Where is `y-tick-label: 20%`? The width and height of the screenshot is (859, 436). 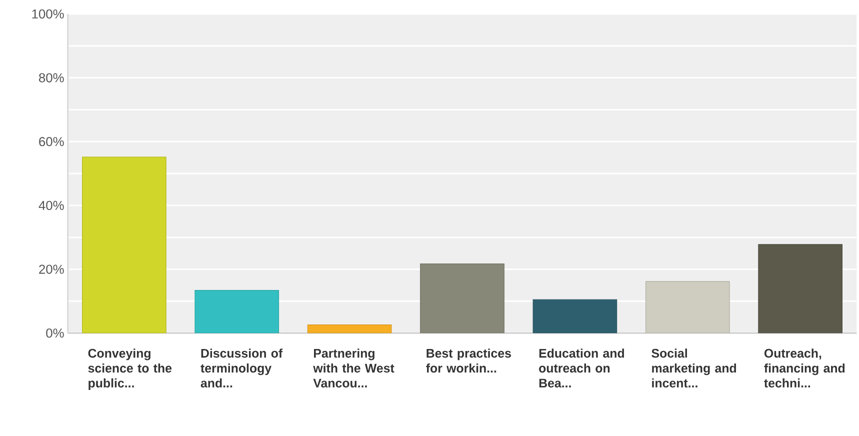 y-tick-label: 20% is located at coordinates (51, 269).